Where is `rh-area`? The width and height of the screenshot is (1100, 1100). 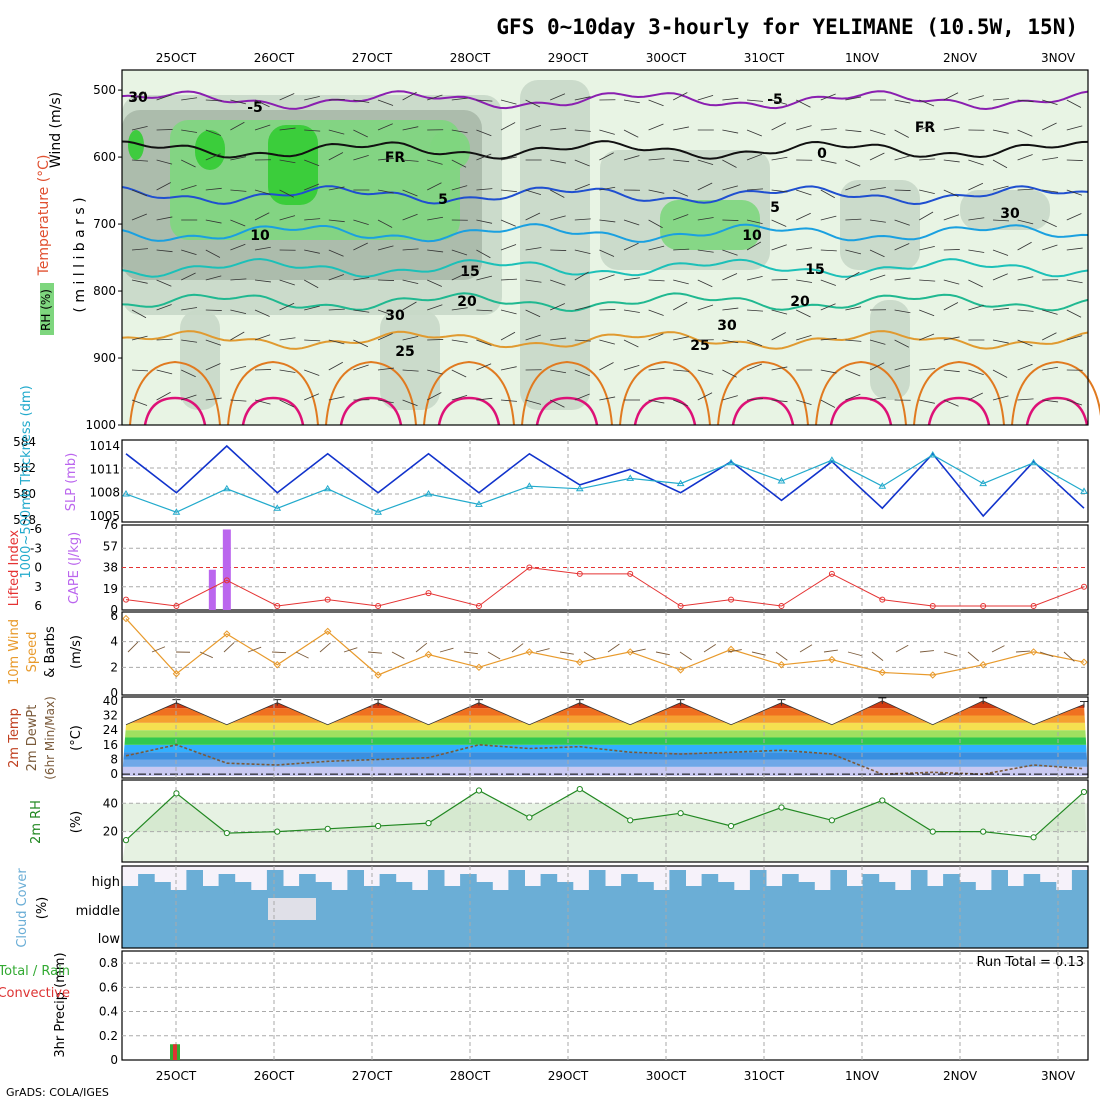 rh-area is located at coordinates (605, 825).